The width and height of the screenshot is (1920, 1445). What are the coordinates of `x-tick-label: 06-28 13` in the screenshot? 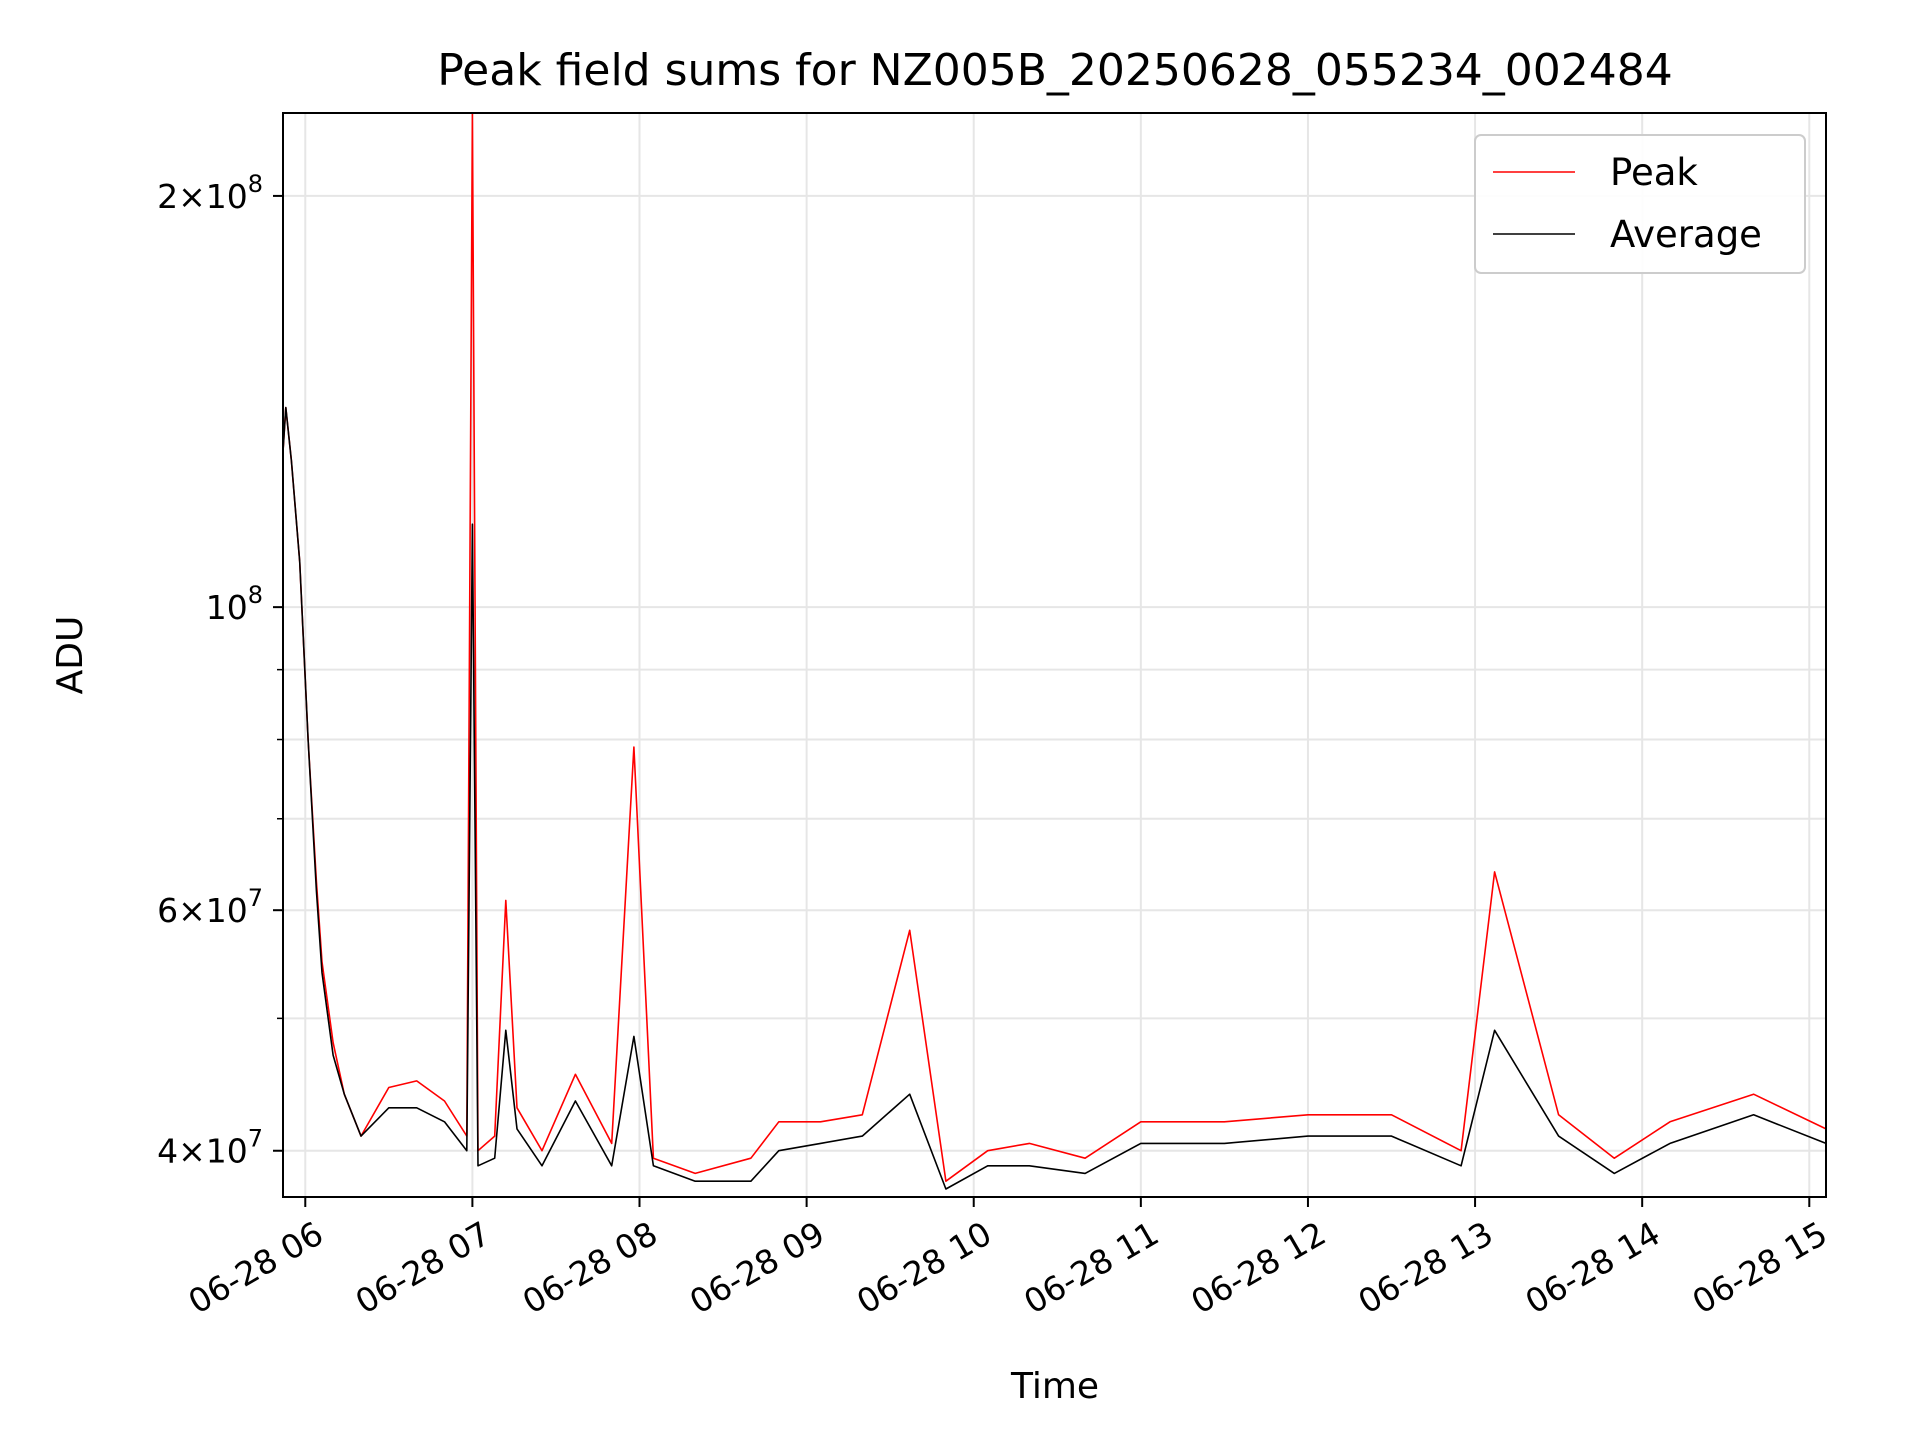 It's located at (1425, 1268).